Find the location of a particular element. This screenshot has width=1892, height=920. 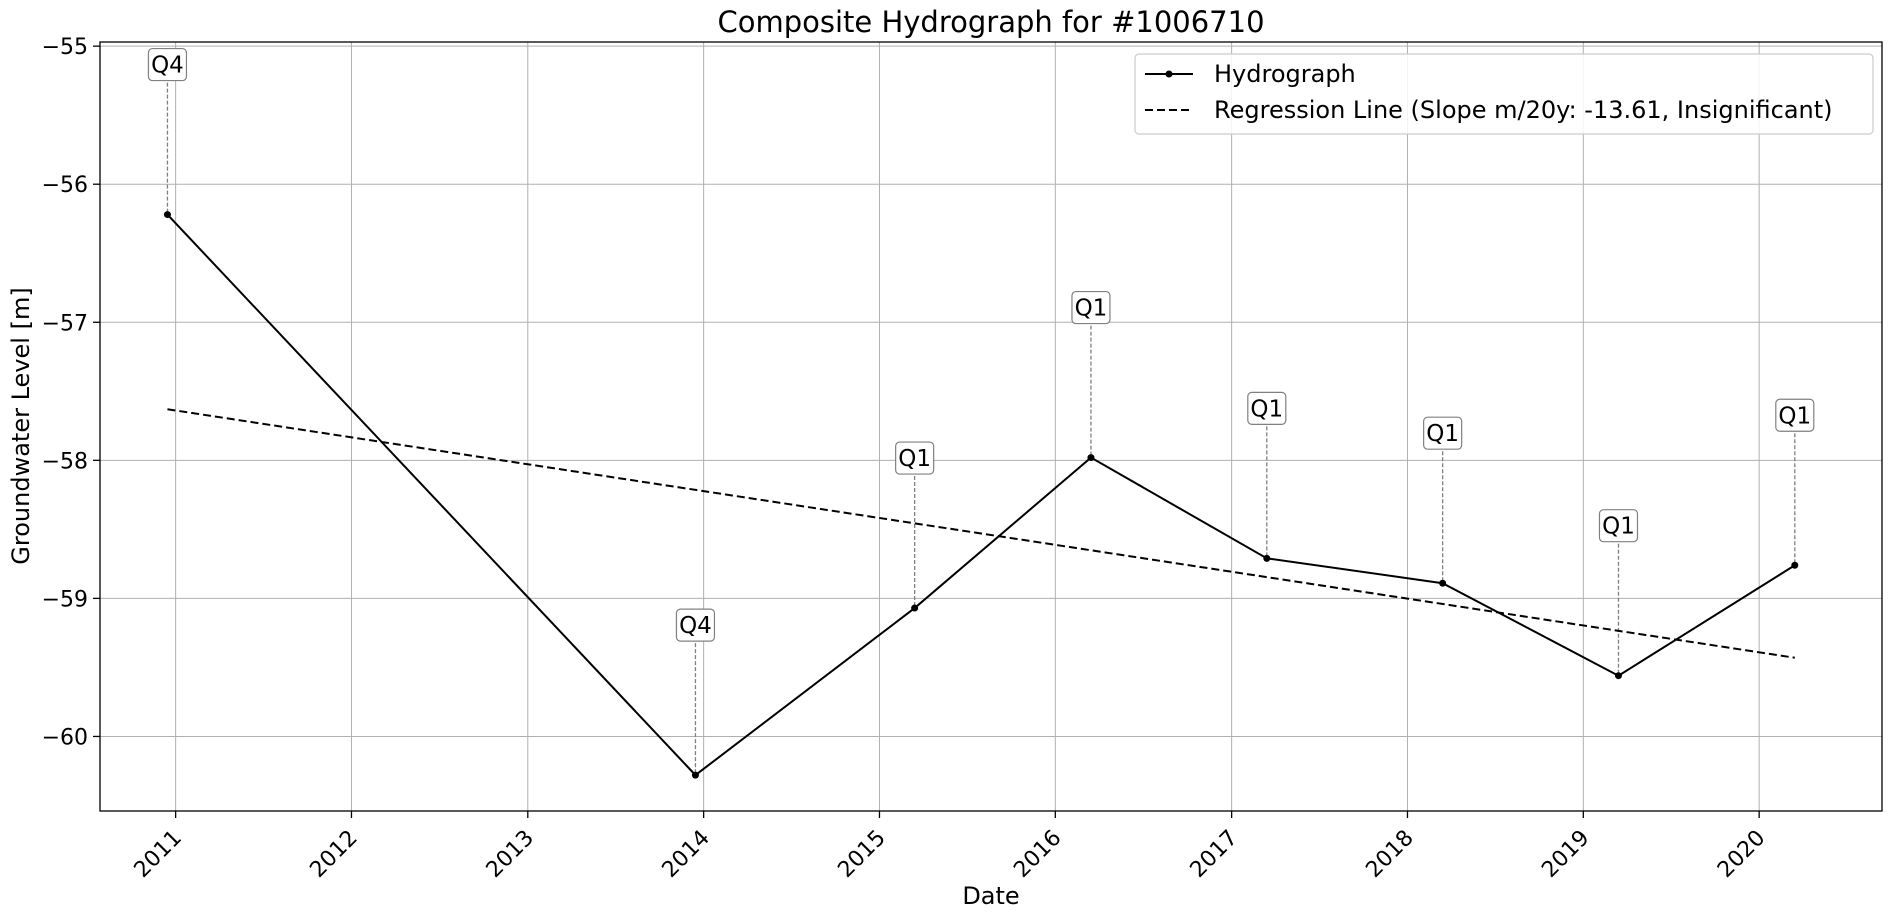

x-tick-label: 2017 is located at coordinates (1214, 854).